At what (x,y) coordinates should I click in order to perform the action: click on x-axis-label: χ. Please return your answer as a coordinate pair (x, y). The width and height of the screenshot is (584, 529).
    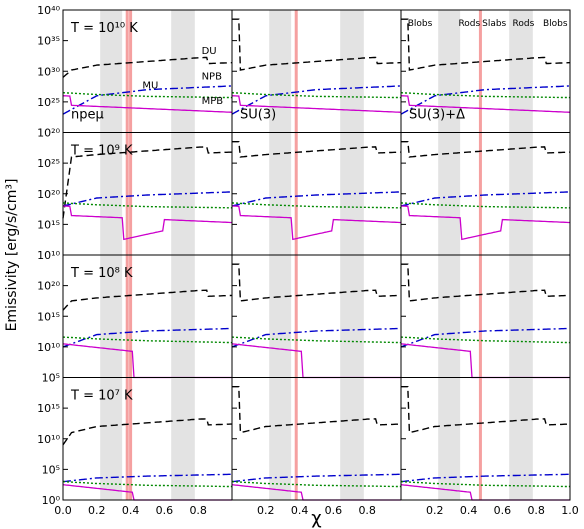
    Looking at the image, I should click on (316, 518).